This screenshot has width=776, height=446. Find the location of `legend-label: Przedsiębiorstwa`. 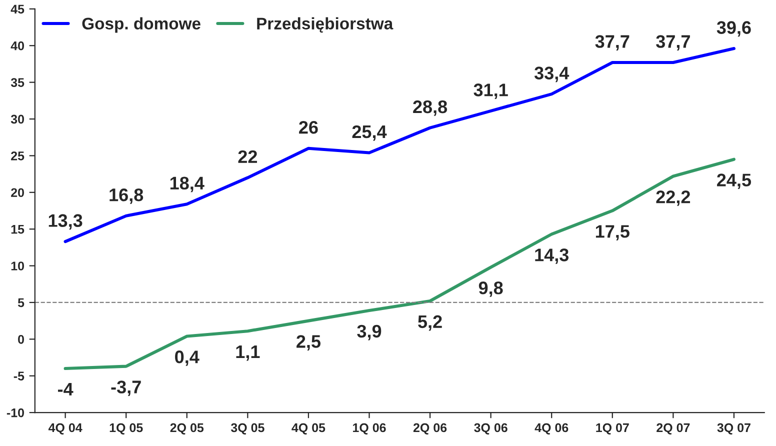

legend-label: Przedsiębiorstwa is located at coordinates (325, 25).